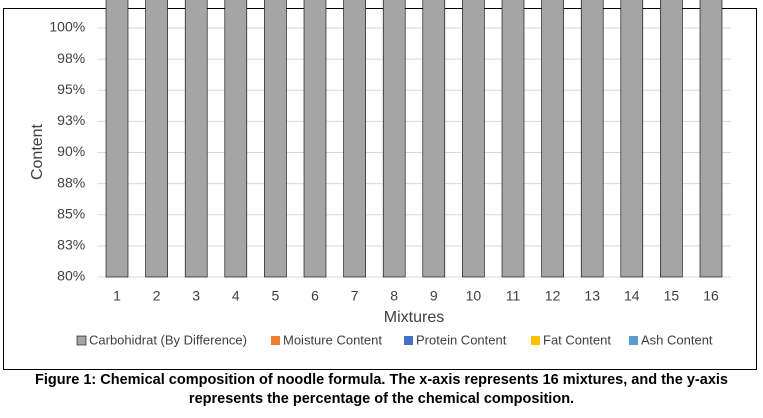 The height and width of the screenshot is (418, 763). What do you see at coordinates (677, 339) in the screenshot?
I see `legend-label: Ash Content` at bounding box center [677, 339].